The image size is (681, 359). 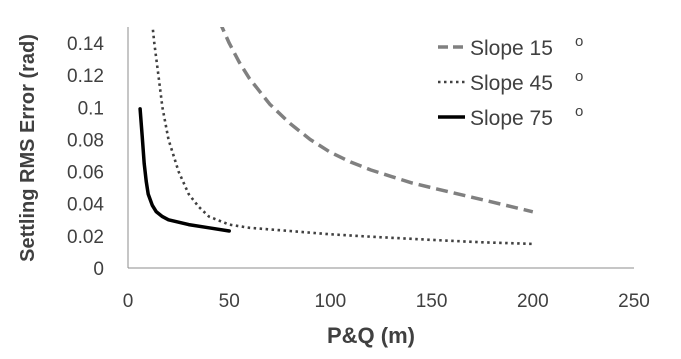 I want to click on legend-label: Slope 75, so click(x=511, y=118).